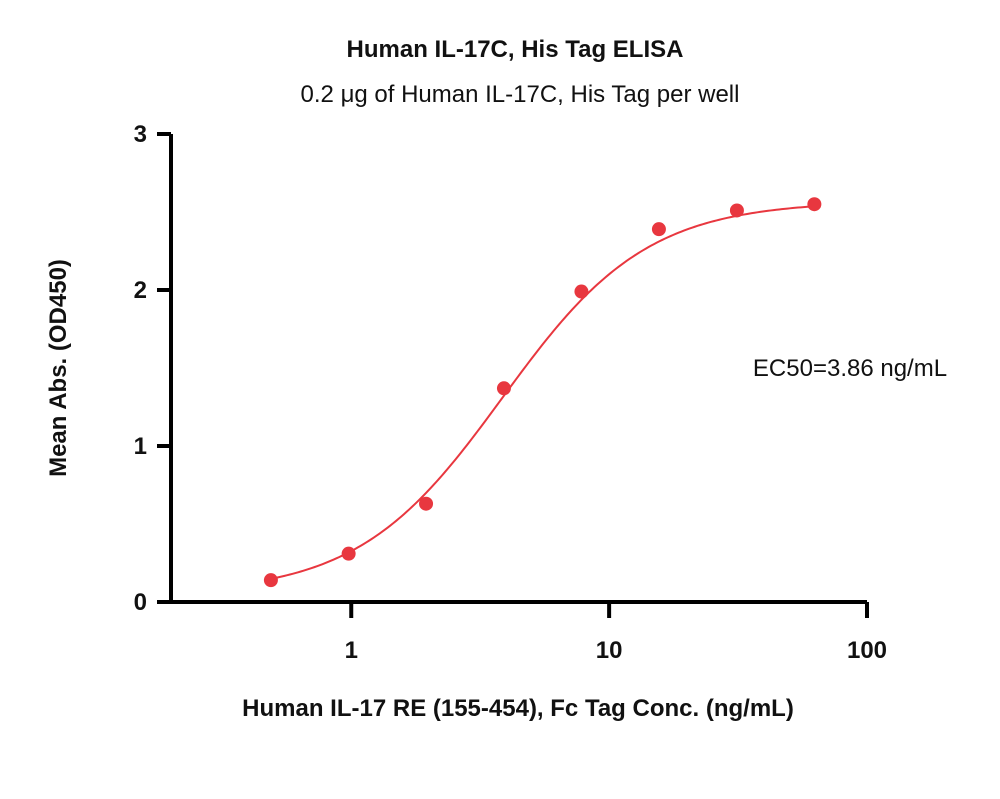 This screenshot has height=799, width=1000. What do you see at coordinates (867, 650) in the screenshot?
I see `x-tick-label: 100` at bounding box center [867, 650].